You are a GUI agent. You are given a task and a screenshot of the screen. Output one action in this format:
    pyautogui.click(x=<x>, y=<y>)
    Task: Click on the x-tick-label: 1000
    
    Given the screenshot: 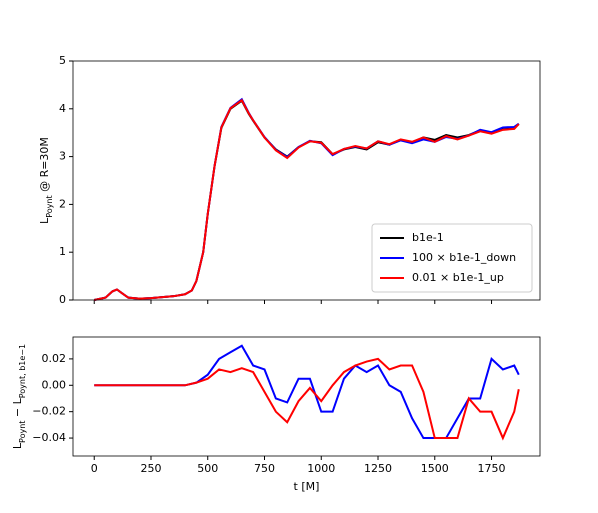 What is the action you would take?
    pyautogui.click(x=321, y=468)
    